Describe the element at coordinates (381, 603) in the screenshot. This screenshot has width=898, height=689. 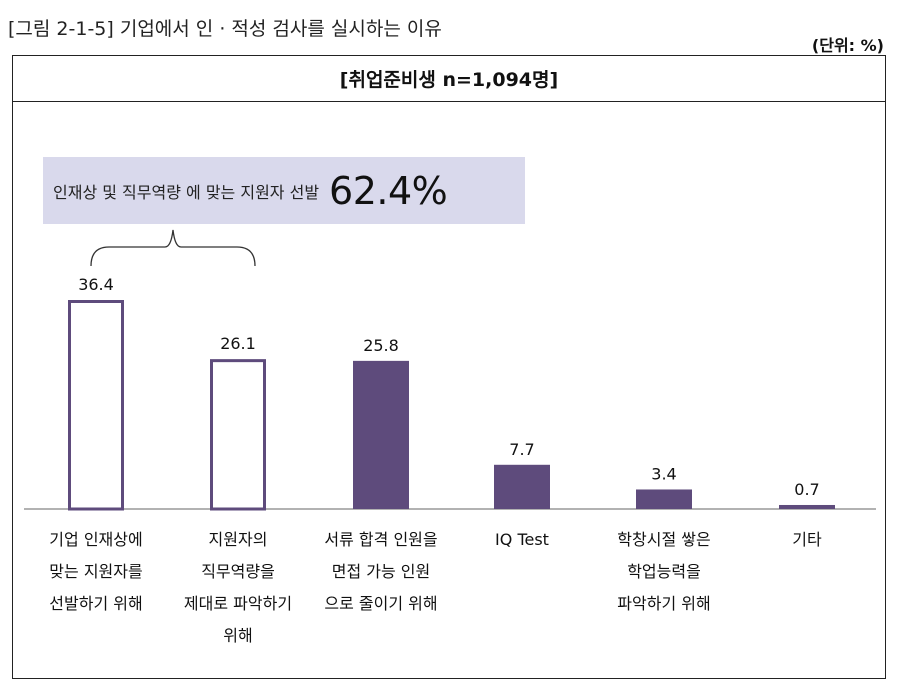
I see `category-label-line: 으로 줄이기 위해` at that location.